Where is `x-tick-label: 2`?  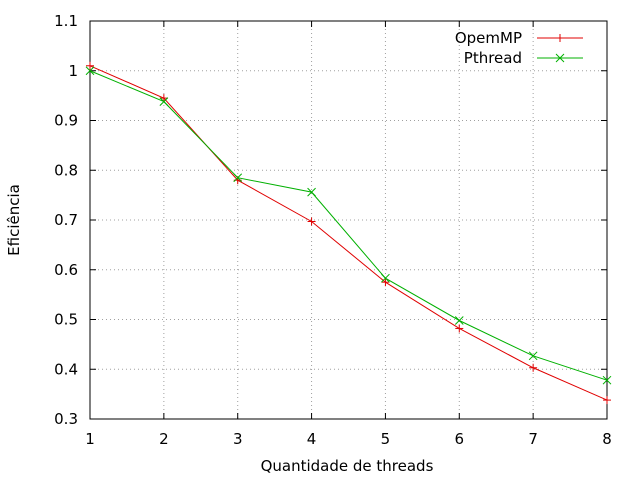
x-tick-label: 2 is located at coordinates (164, 439).